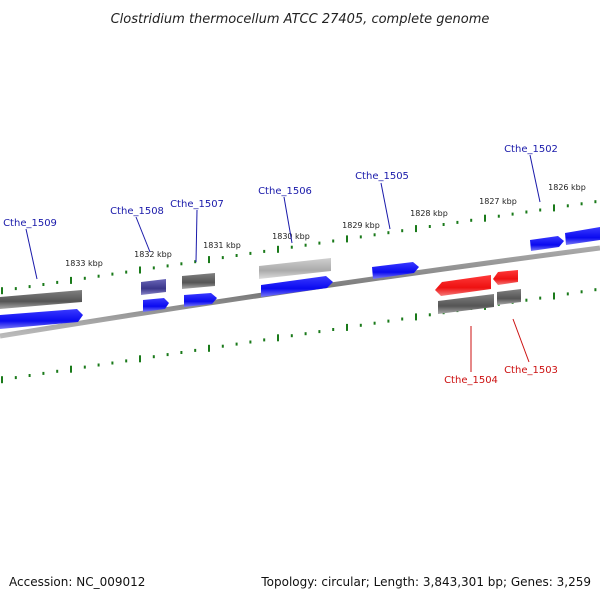 Image resolution: width=600 pixels, height=600 pixels. What do you see at coordinates (429, 213) in the screenshot?
I see `tick-label-1828: 1828 kbp` at bounding box center [429, 213].